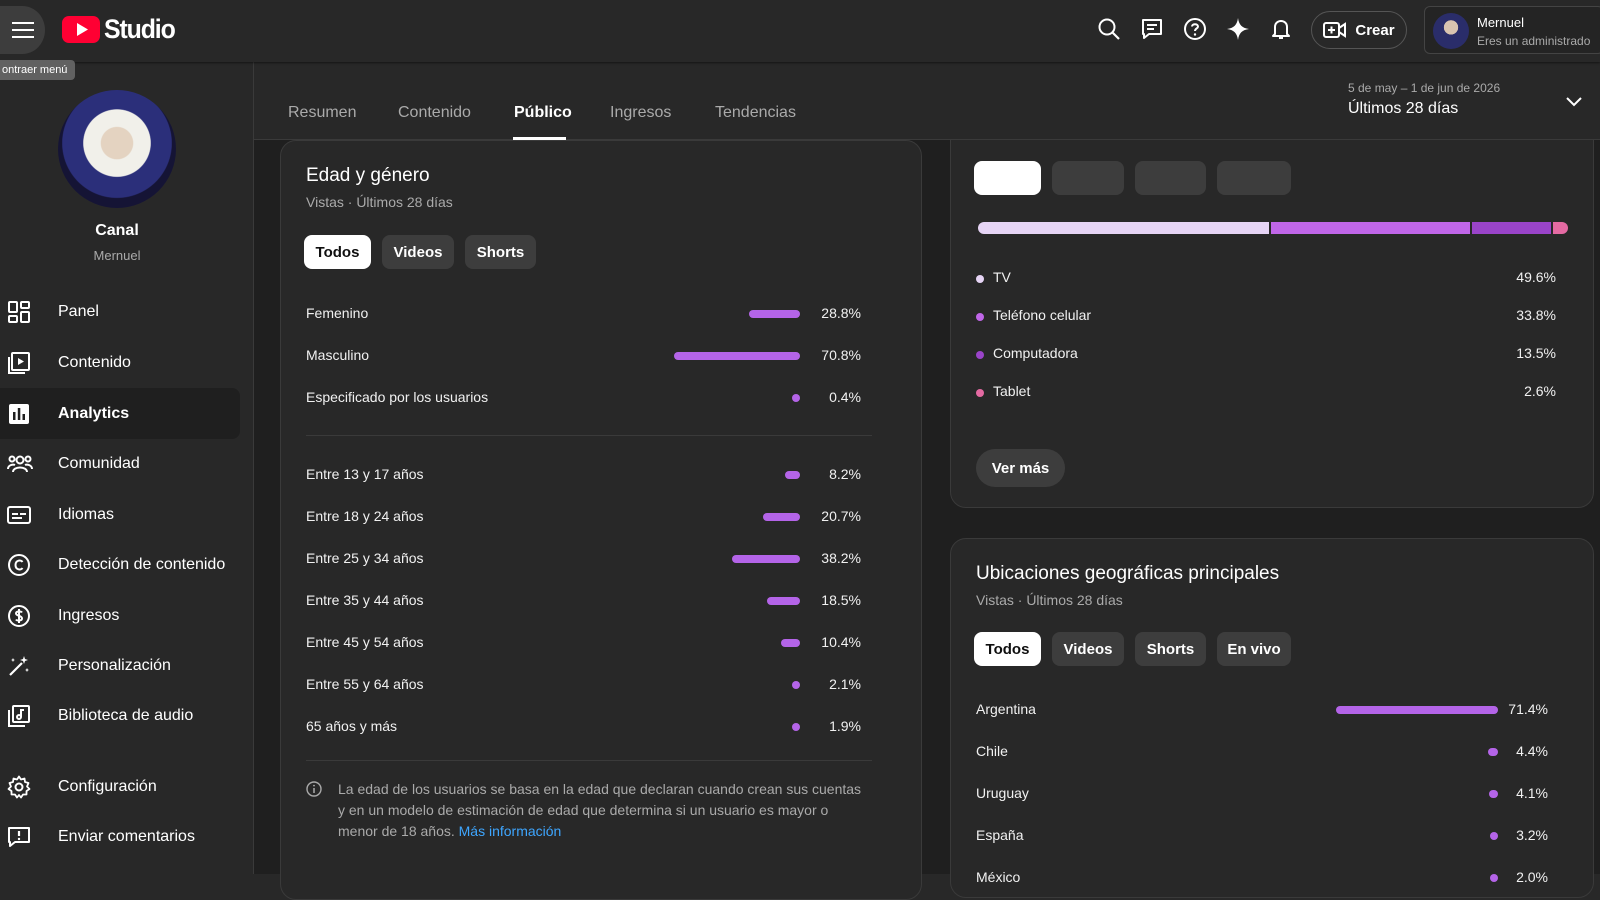 This screenshot has height=900, width=1600. I want to click on divider, so click(589, 435).